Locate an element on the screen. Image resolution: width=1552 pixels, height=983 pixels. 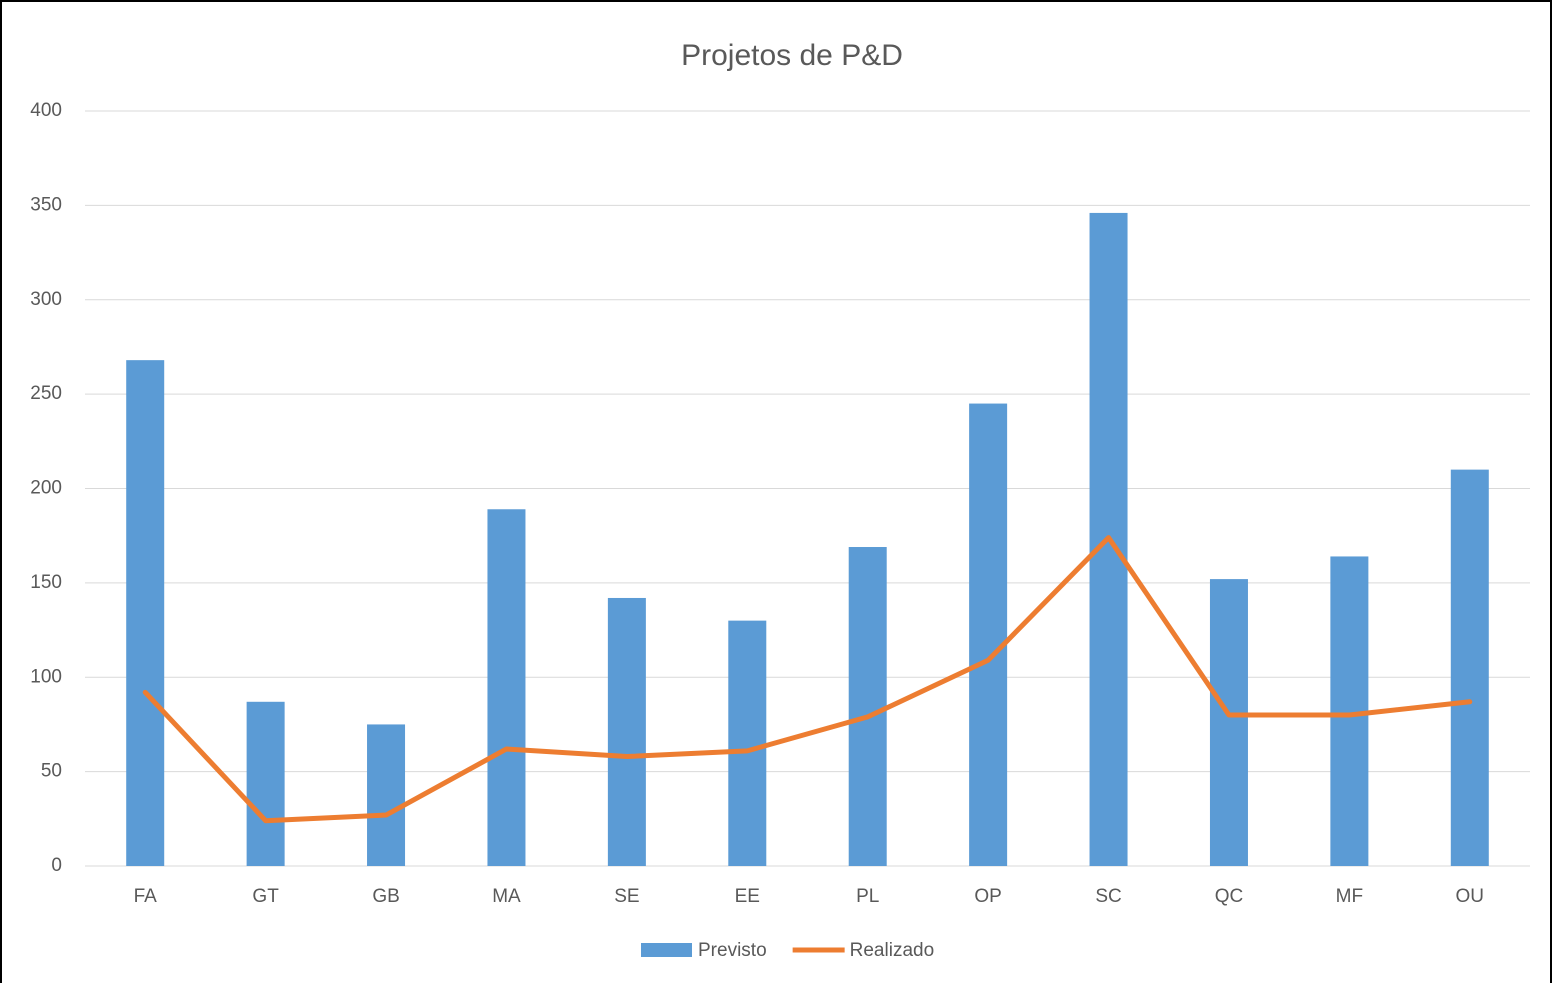
y-tick-label: 250 is located at coordinates (46, 393).